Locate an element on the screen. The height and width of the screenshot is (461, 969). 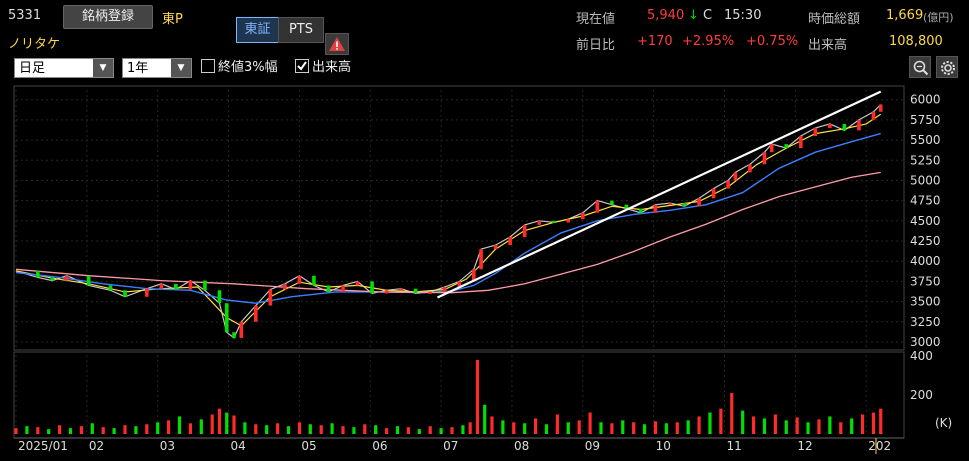
y-tick-label: 6000 is located at coordinates (925, 100).